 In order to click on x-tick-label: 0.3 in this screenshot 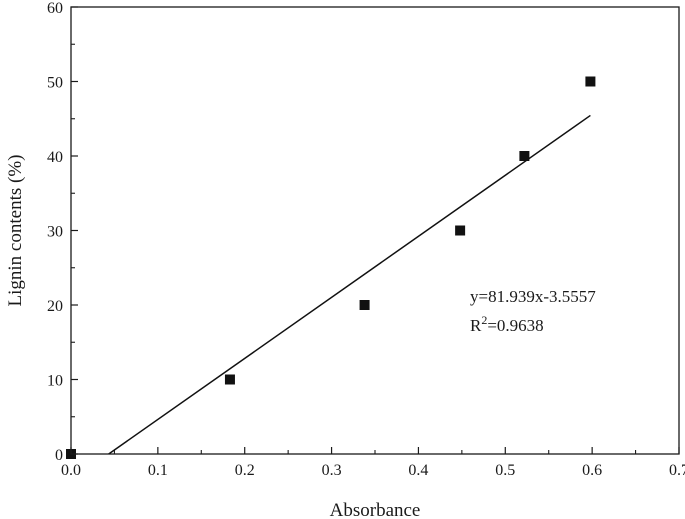, I will do `click(332, 470)`.